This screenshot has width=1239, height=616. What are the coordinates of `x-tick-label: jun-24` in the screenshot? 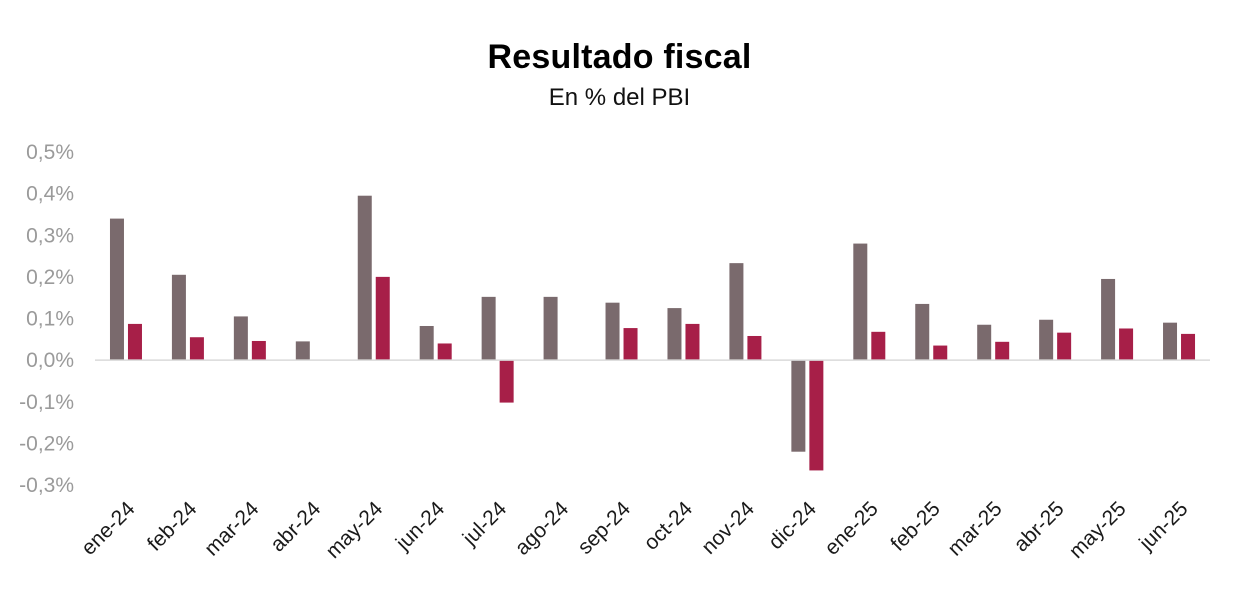 It's located at (420, 526).